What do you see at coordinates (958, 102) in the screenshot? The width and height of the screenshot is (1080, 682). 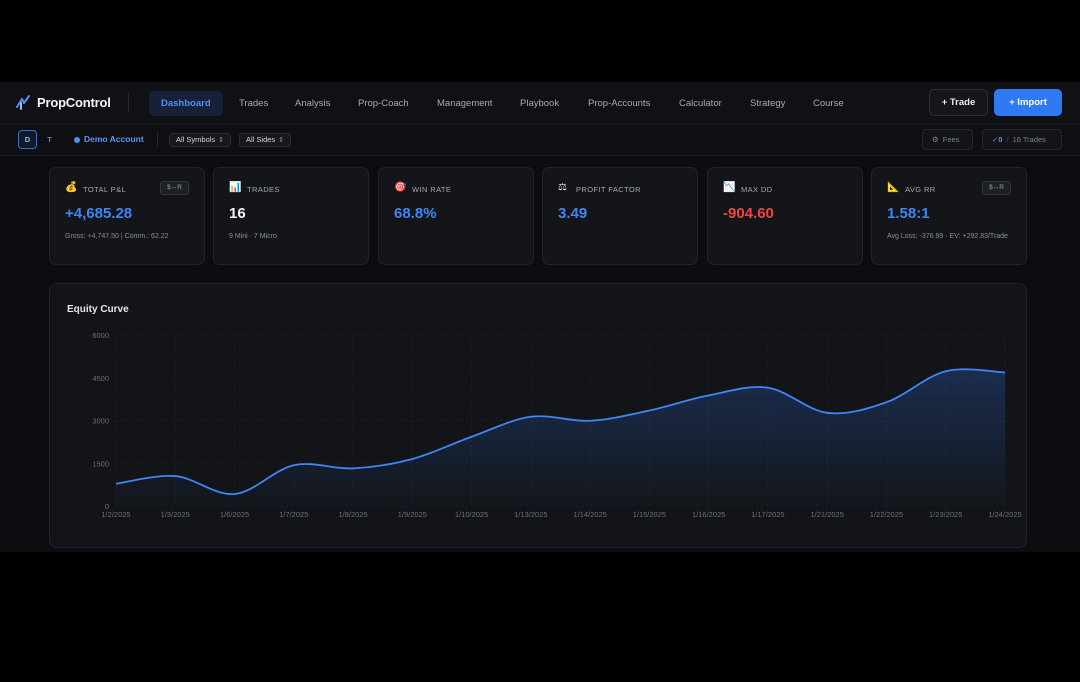 I see `add-trade-button: + Trade` at bounding box center [958, 102].